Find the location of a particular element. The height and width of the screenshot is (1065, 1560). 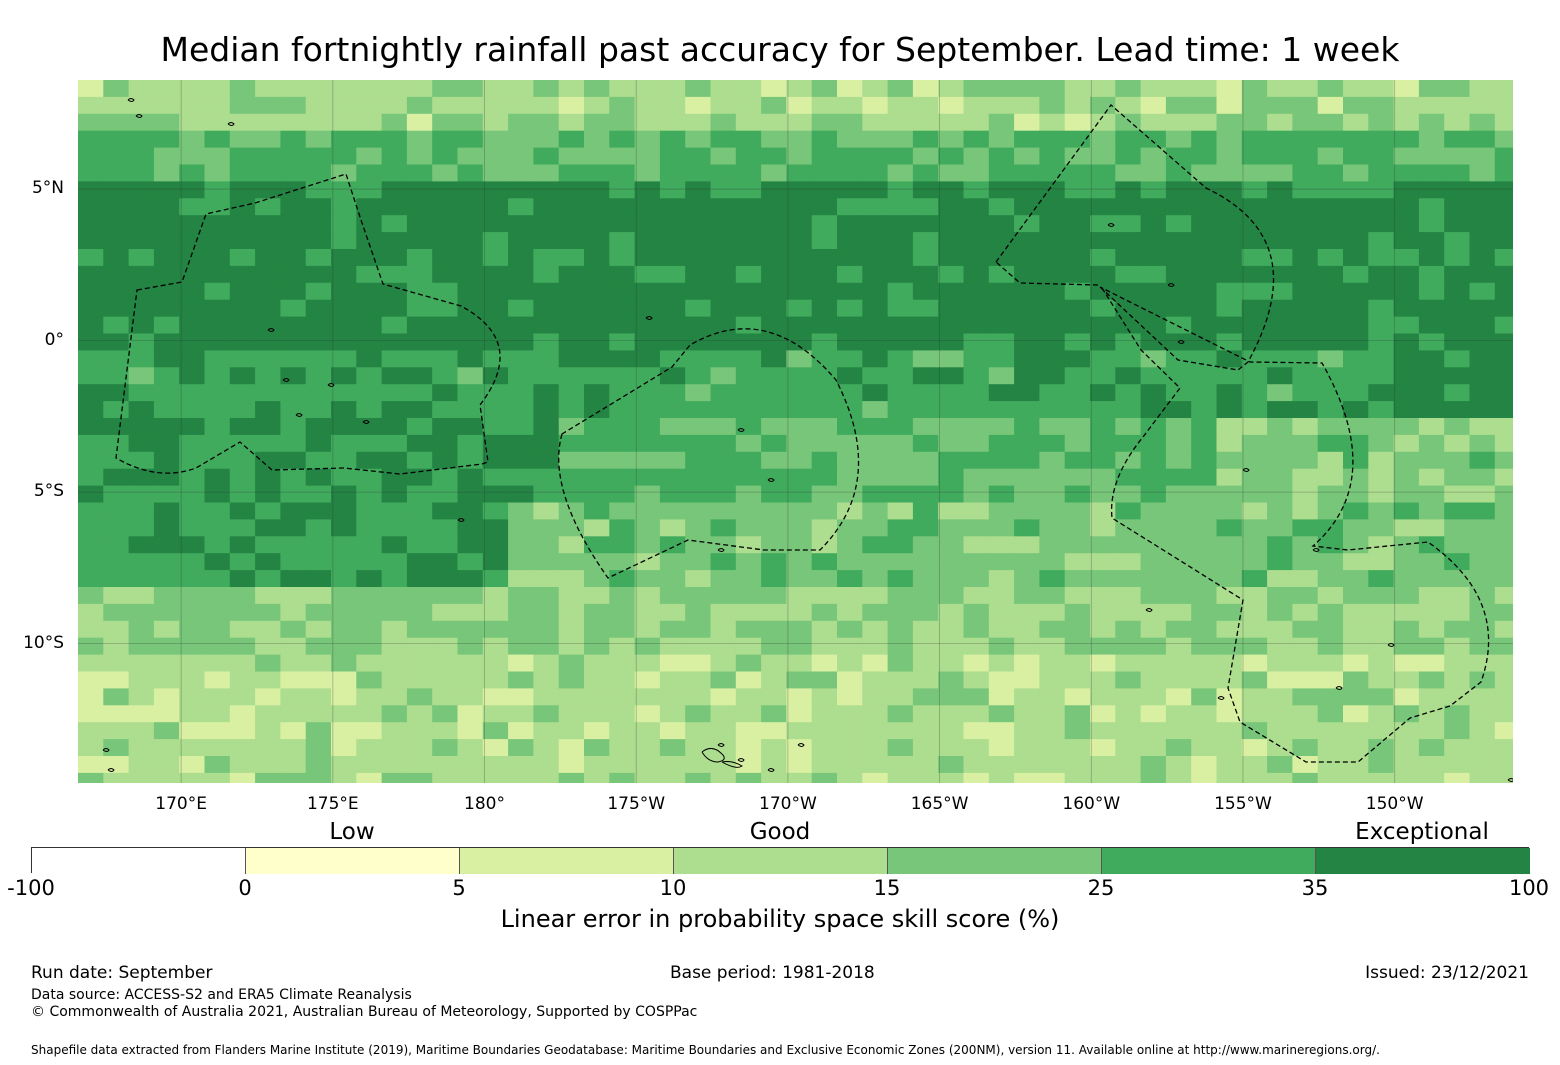

base-period: Base period: 1981-2018 is located at coordinates (772, 973).